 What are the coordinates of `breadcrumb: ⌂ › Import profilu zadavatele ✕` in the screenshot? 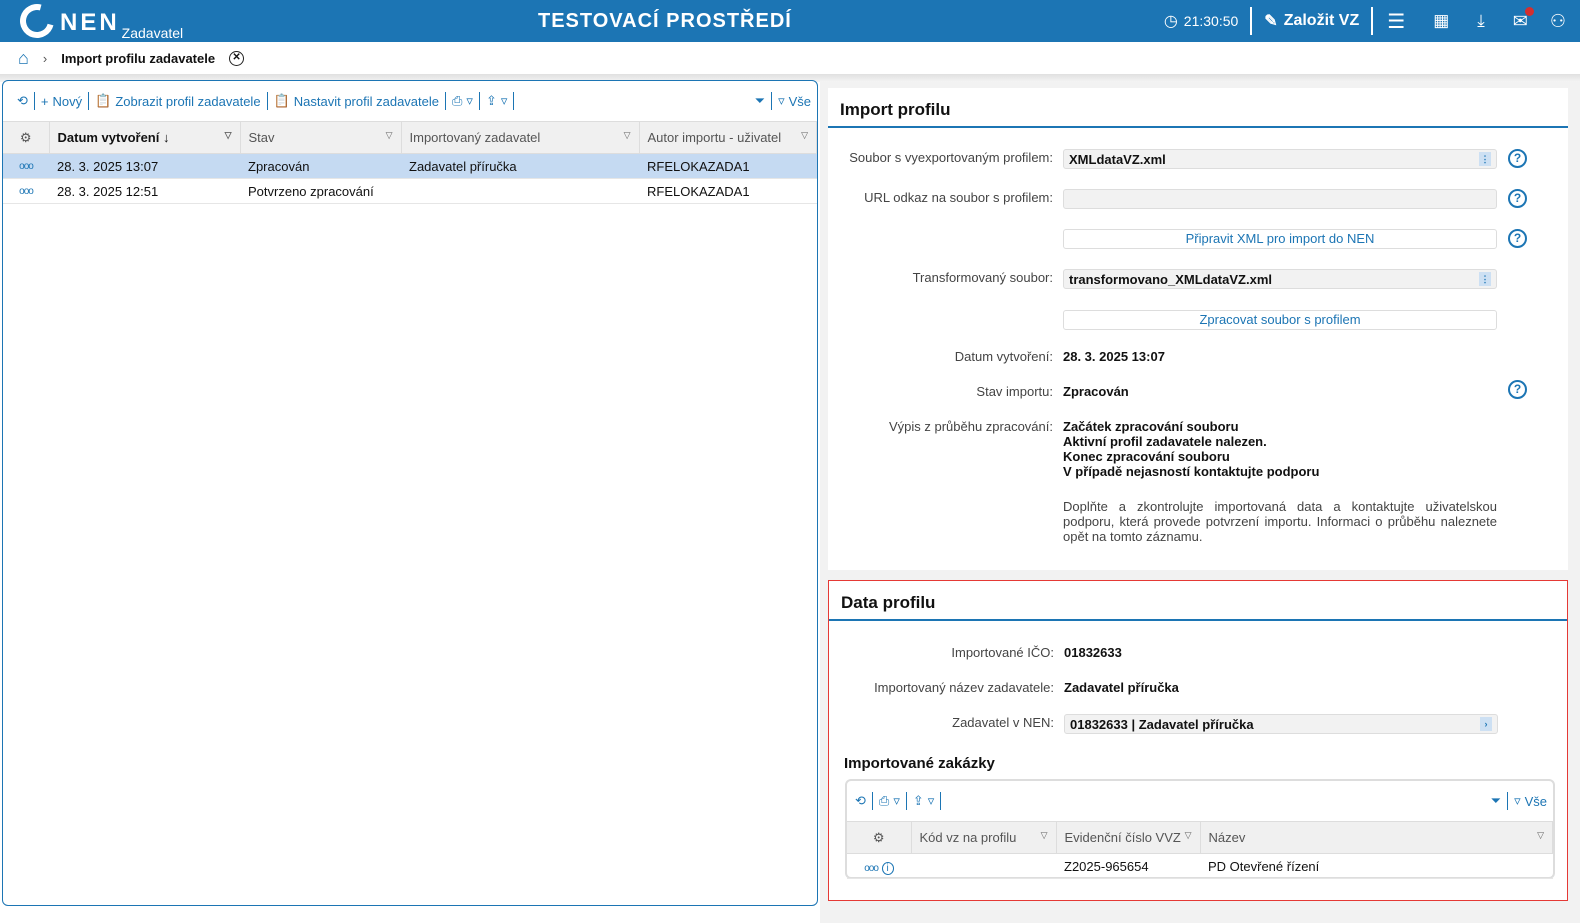 It's located at (790, 58).